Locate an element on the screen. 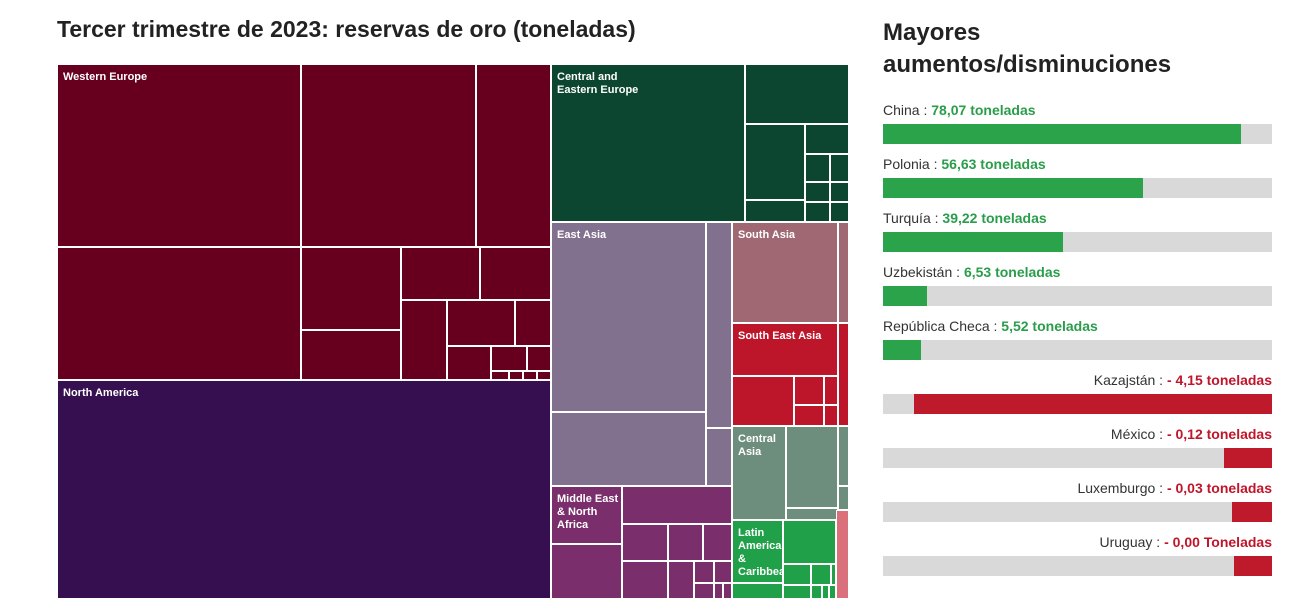  bar-label: Uruguay : - 0,00 Toneladas is located at coordinates (1078, 542).